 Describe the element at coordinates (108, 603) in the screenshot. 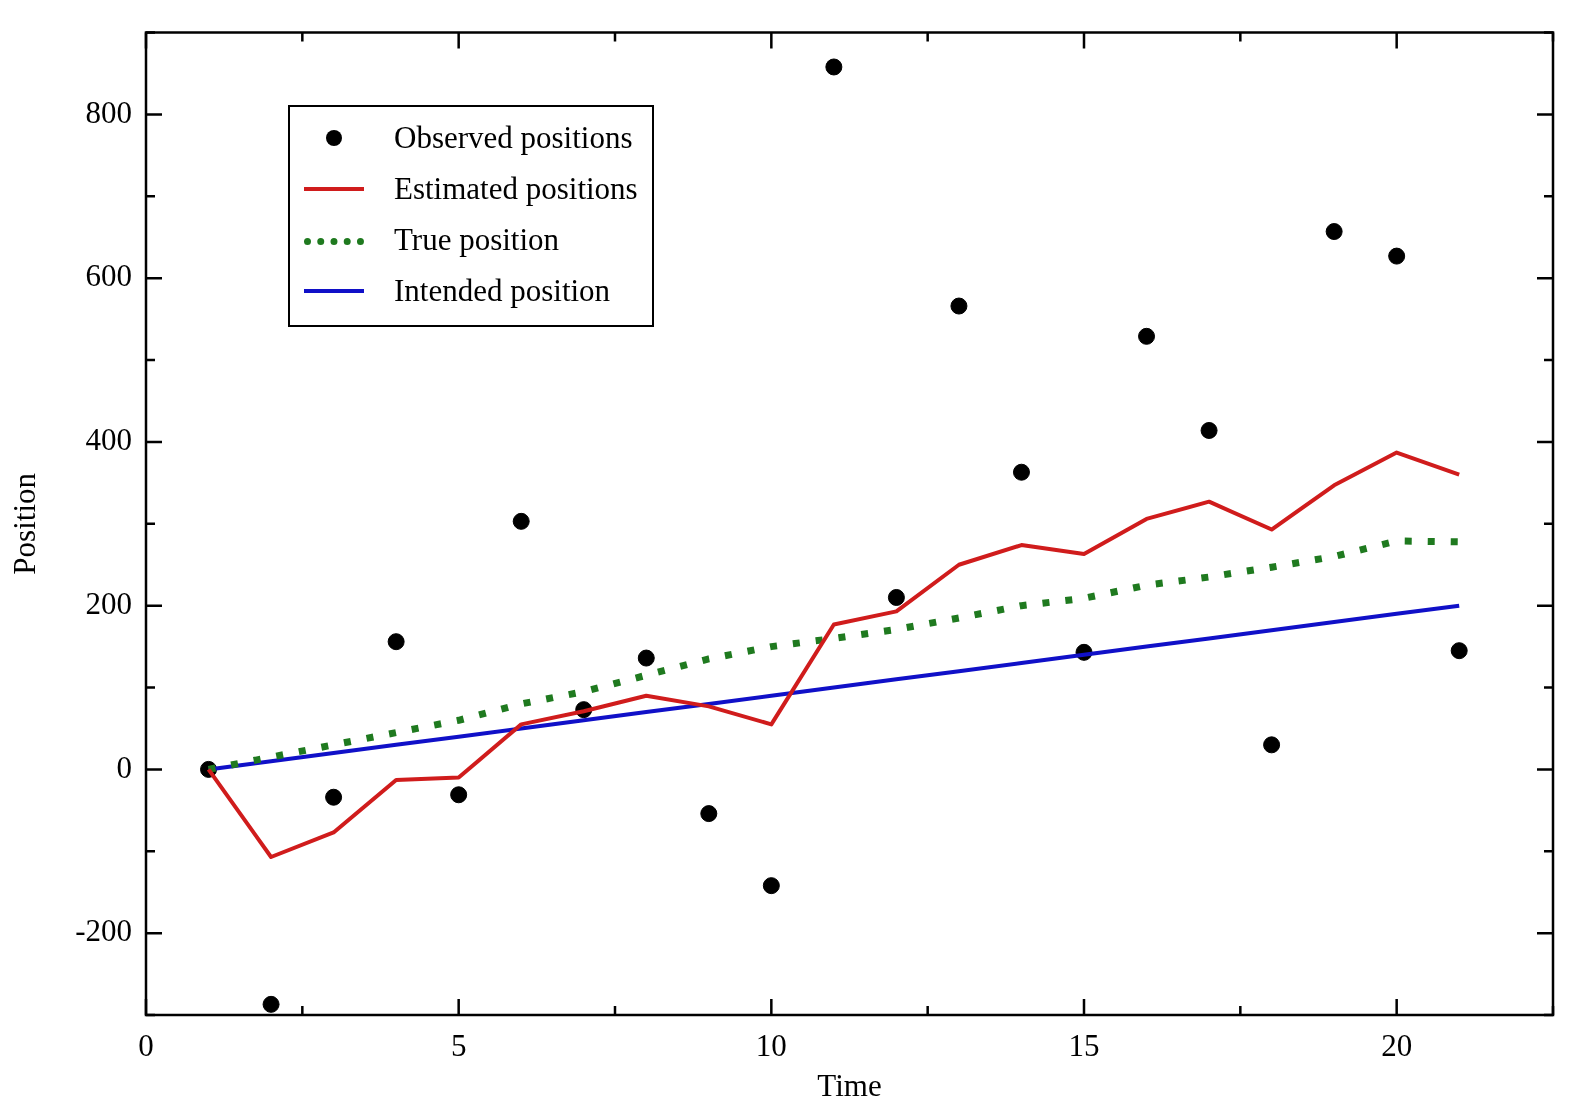

I see `y-tick-label: 200` at that location.